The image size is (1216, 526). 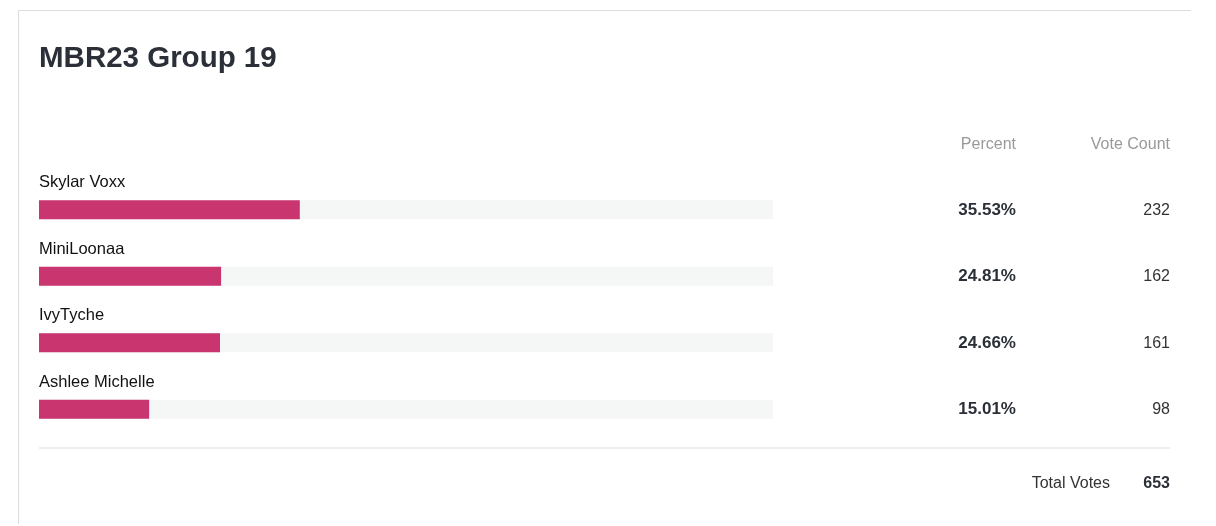 I want to click on text: 98, so click(x=1161, y=409).